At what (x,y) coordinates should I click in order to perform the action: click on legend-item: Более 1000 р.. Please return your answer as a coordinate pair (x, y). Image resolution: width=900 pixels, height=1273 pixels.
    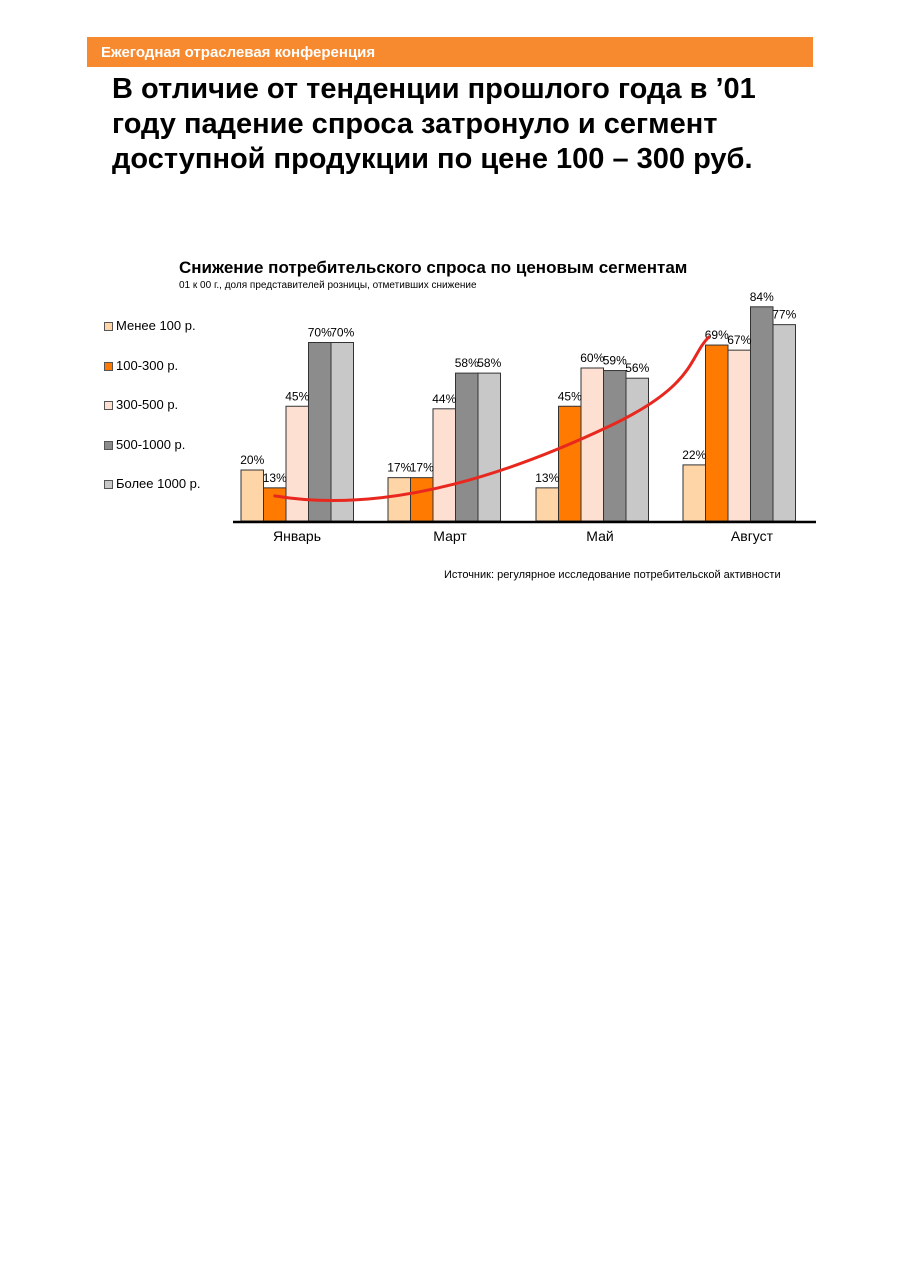
    Looking at the image, I should click on (152, 496).